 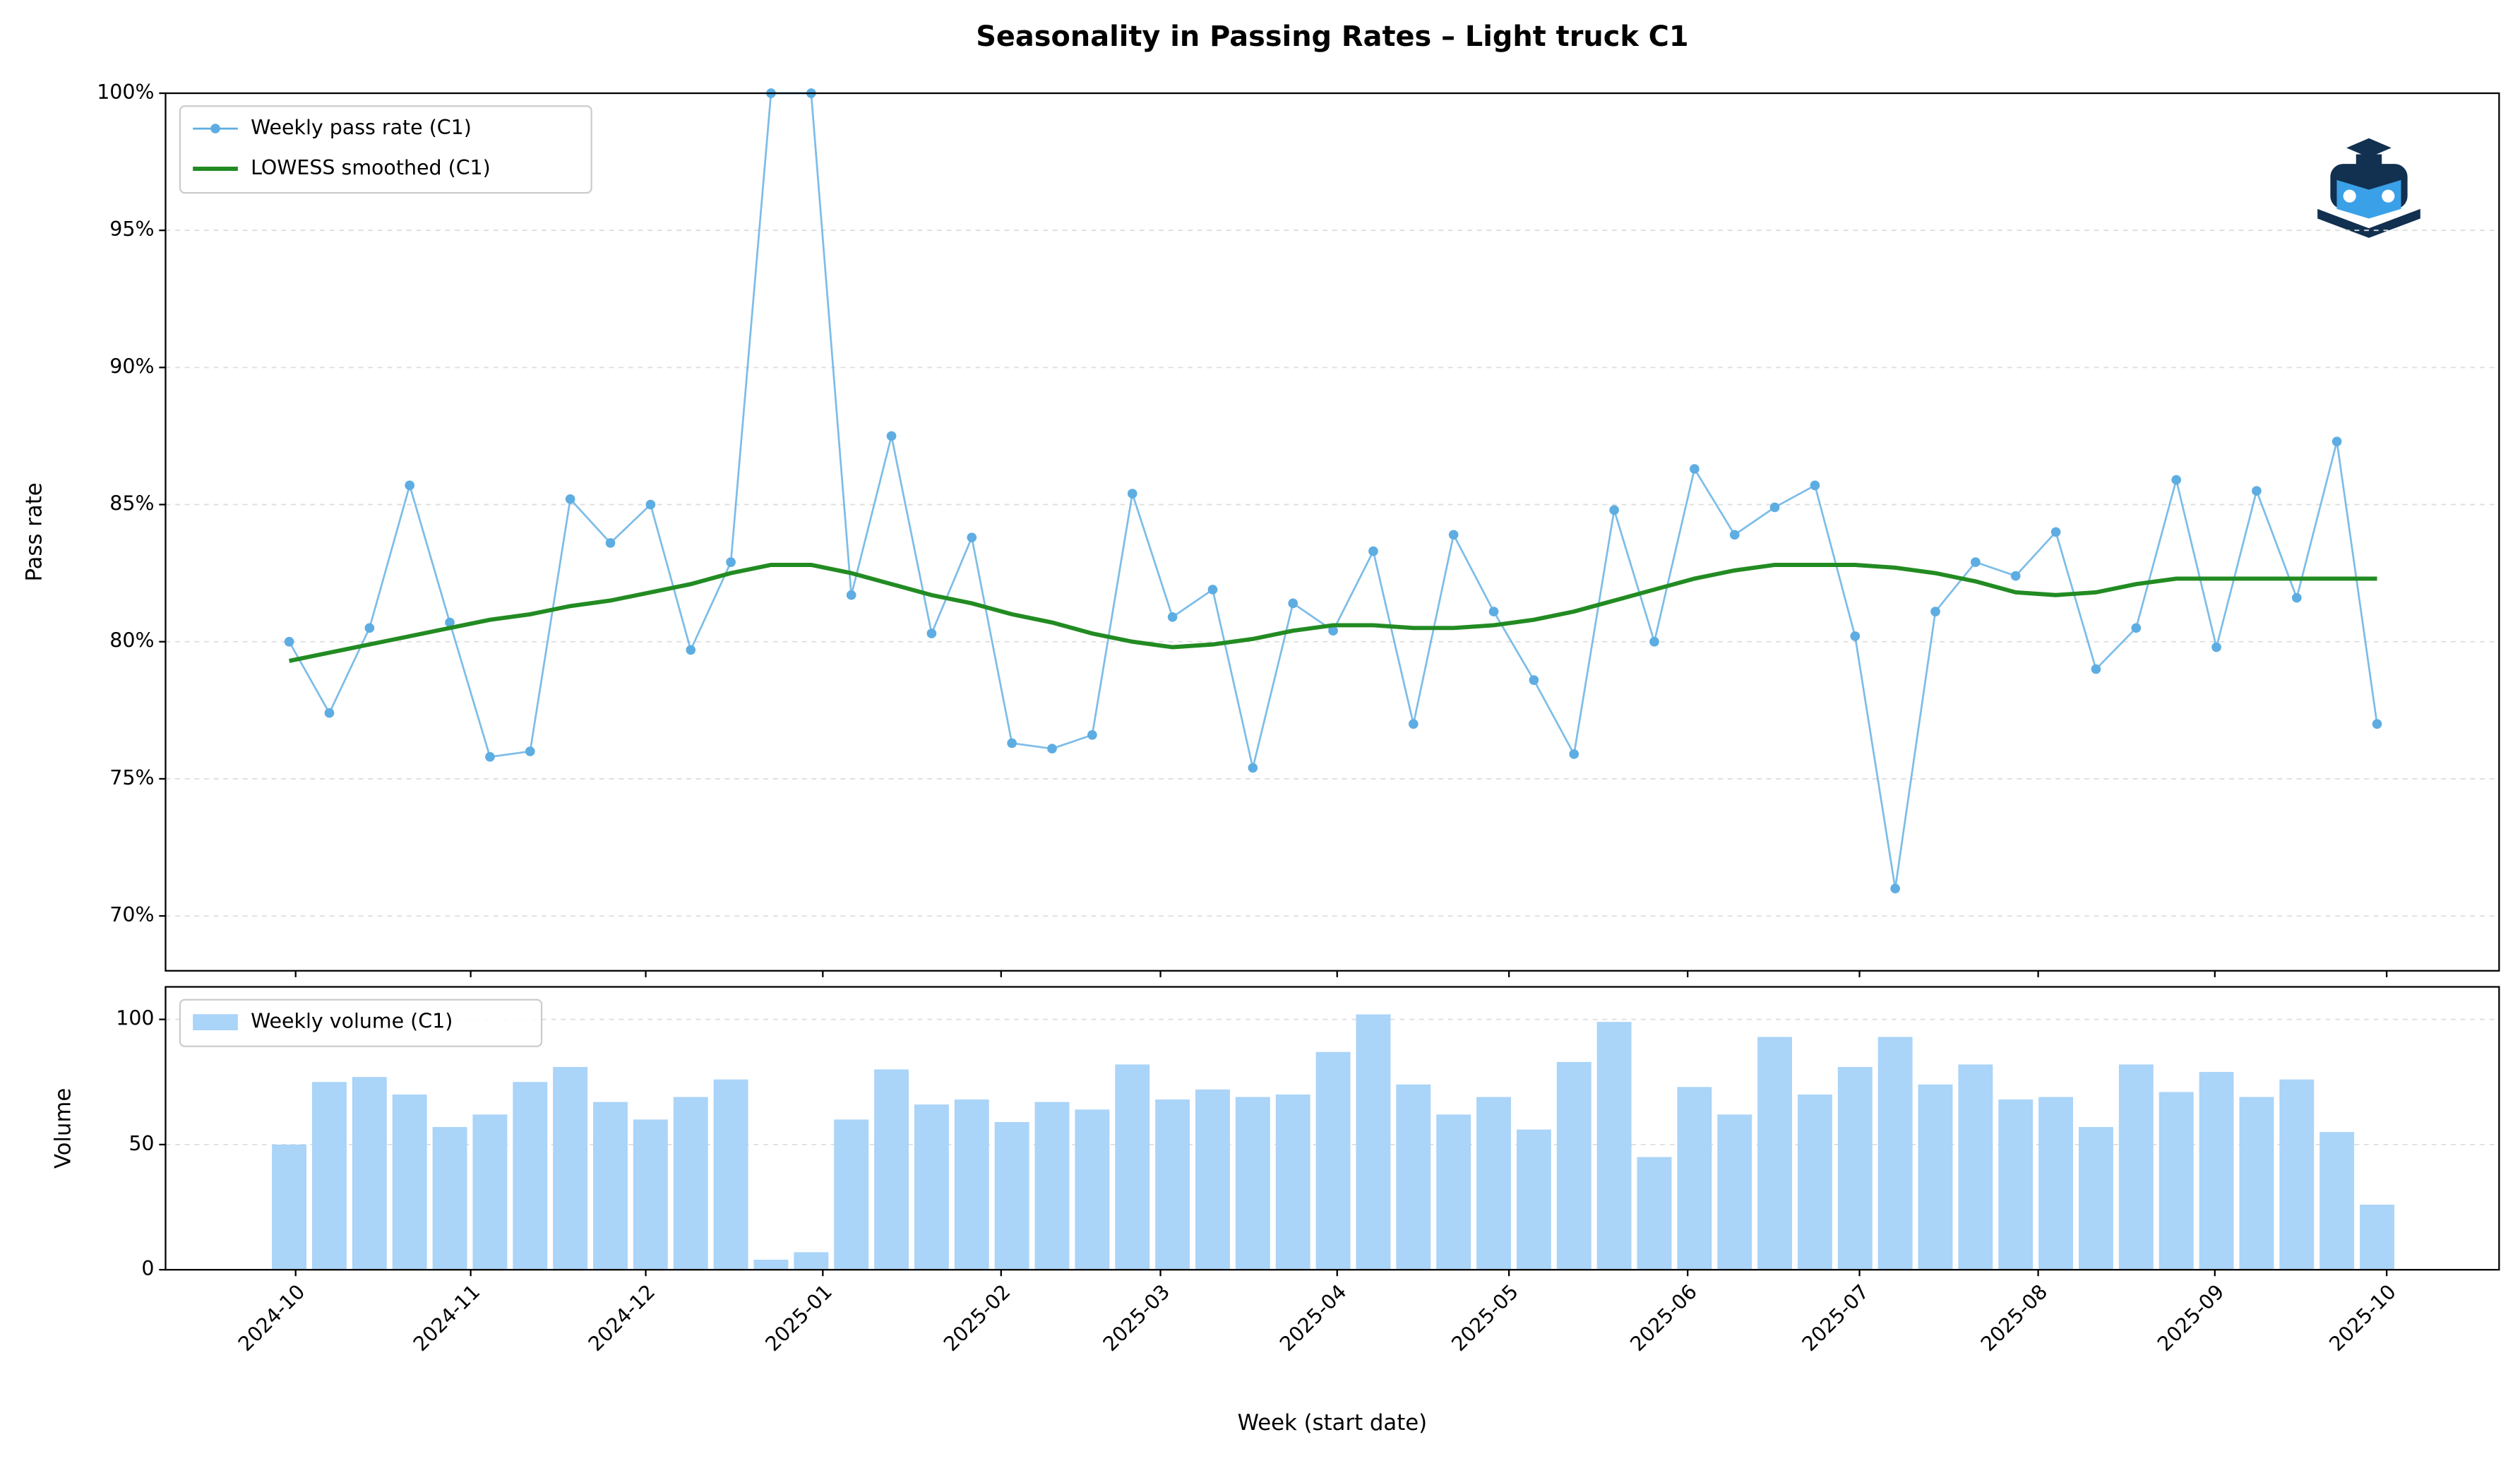 I want to click on legend-label: Weekly pass rate (C1), so click(x=362, y=127).